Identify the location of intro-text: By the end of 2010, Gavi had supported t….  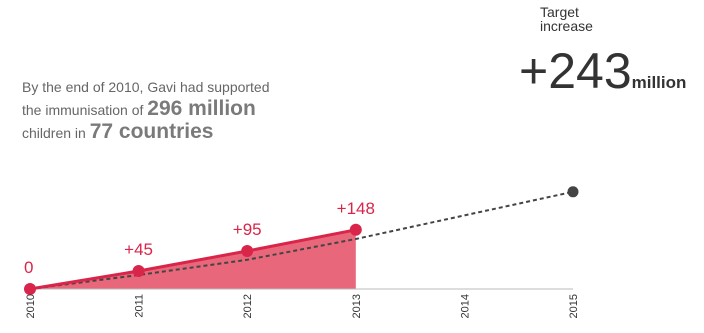
(192, 110).